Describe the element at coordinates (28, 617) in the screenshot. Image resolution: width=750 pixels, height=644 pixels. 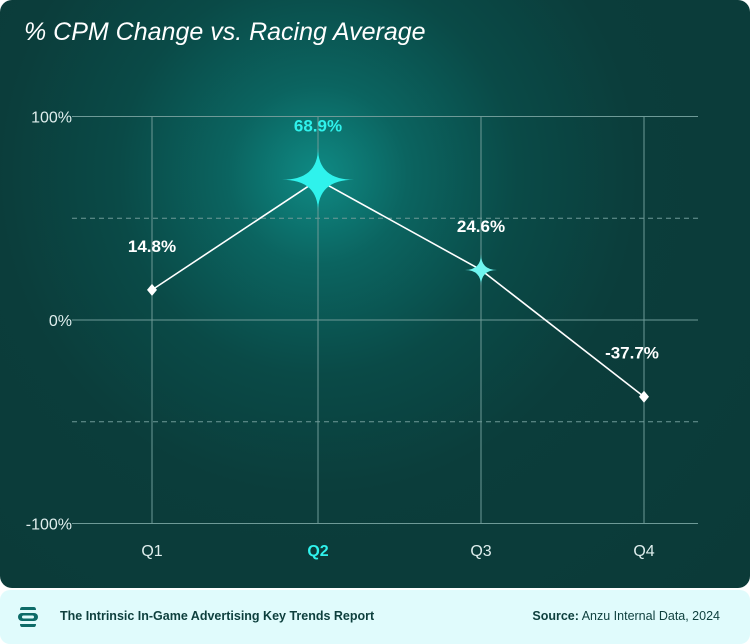
I see `anzu-logo-icon` at that location.